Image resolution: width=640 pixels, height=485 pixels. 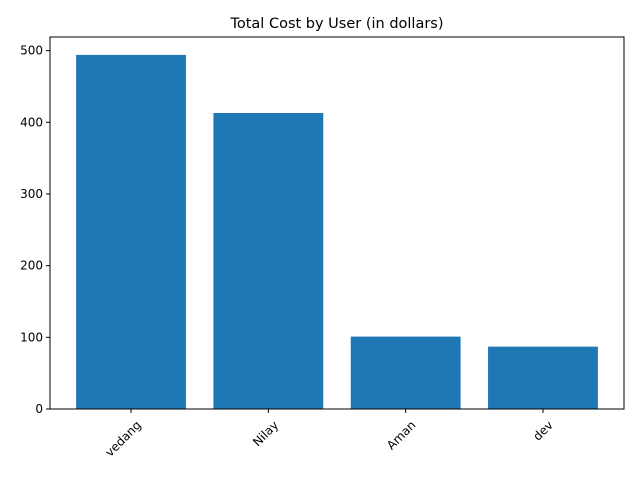 I want to click on x-axis: vedang Nilay Aman dev, so click(x=329, y=434).